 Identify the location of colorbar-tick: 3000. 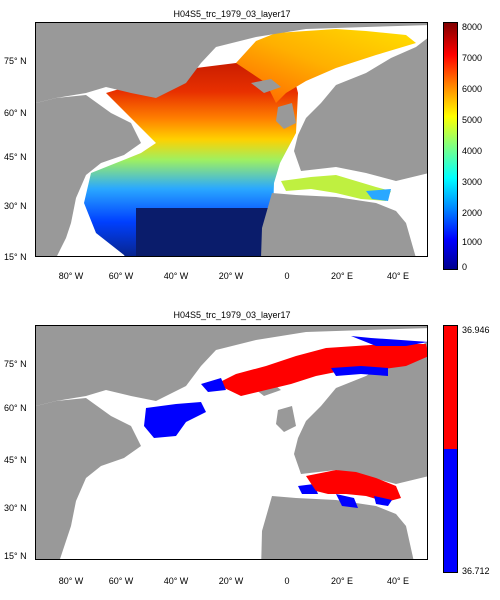
(472, 182).